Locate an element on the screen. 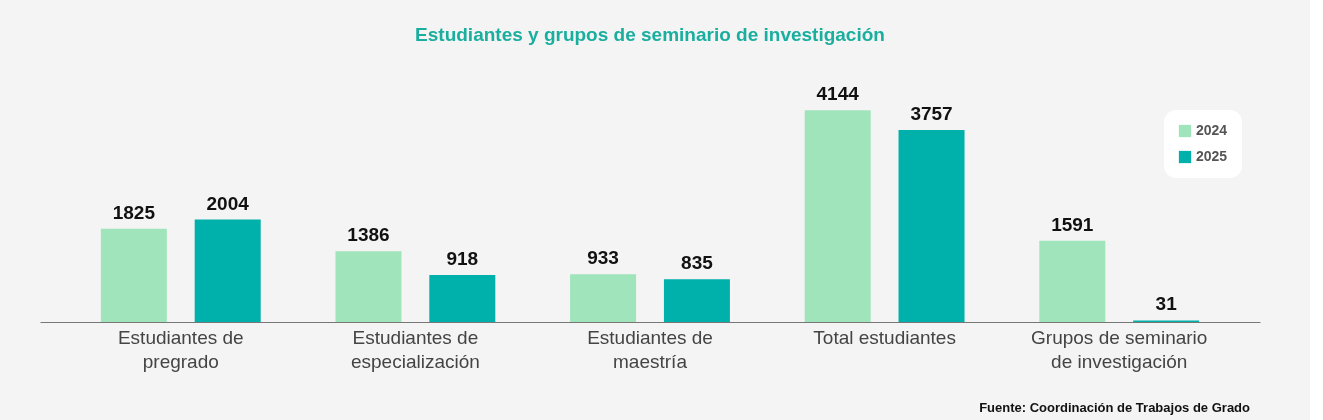  legend-label: 2024 is located at coordinates (1212, 130).